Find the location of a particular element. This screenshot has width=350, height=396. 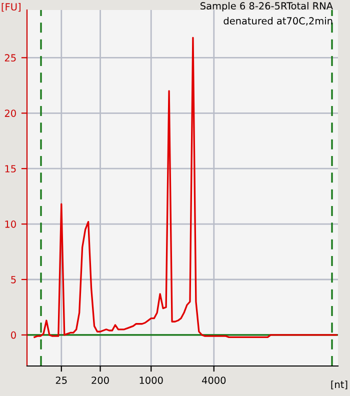

x-tick-label: 200 is located at coordinates (100, 380).